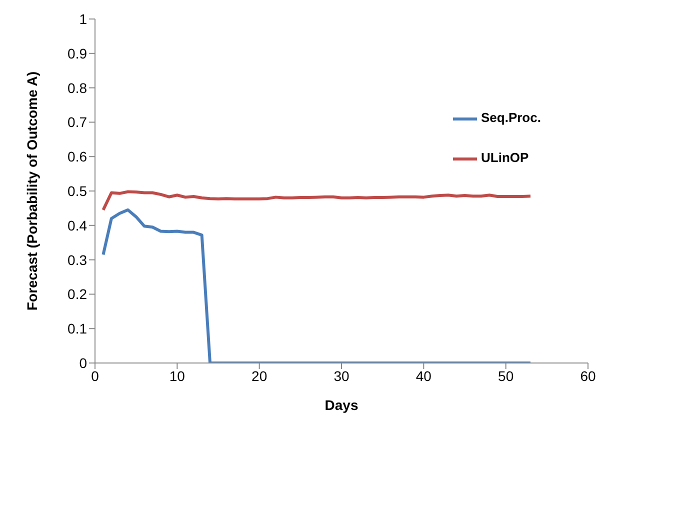 The height and width of the screenshot is (510, 698). What do you see at coordinates (78, 88) in the screenshot?
I see `y-tick-label: 0.8` at bounding box center [78, 88].